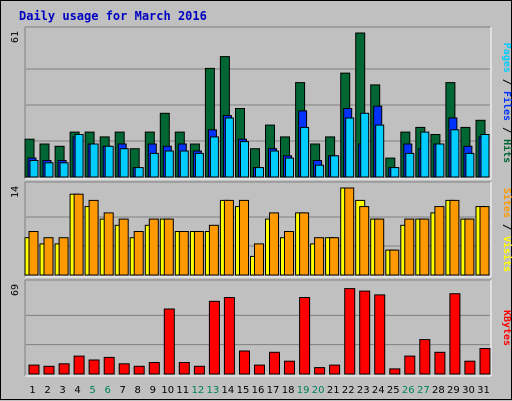 Image resolution: width=512 pixels, height=401 pixels. What do you see at coordinates (108, 390) in the screenshot?
I see `day-label-6: 6` at bounding box center [108, 390].